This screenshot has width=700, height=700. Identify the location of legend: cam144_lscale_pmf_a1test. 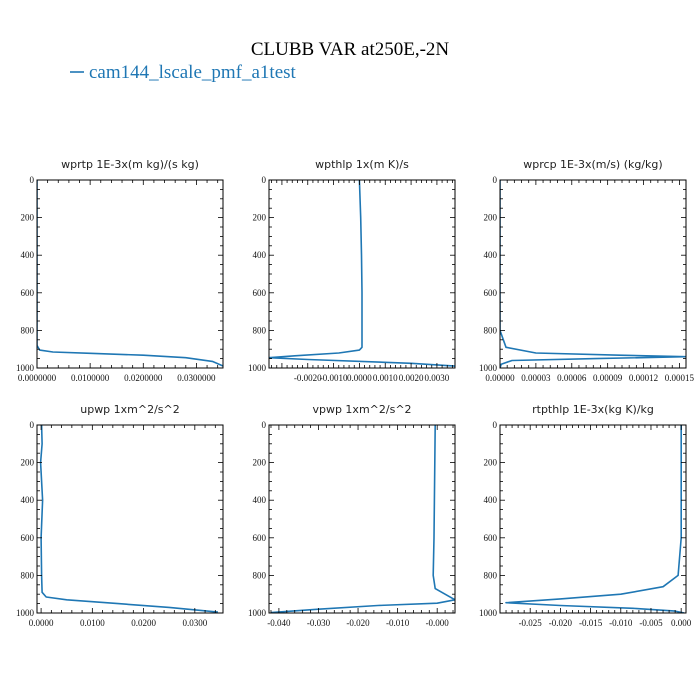
(183, 72).